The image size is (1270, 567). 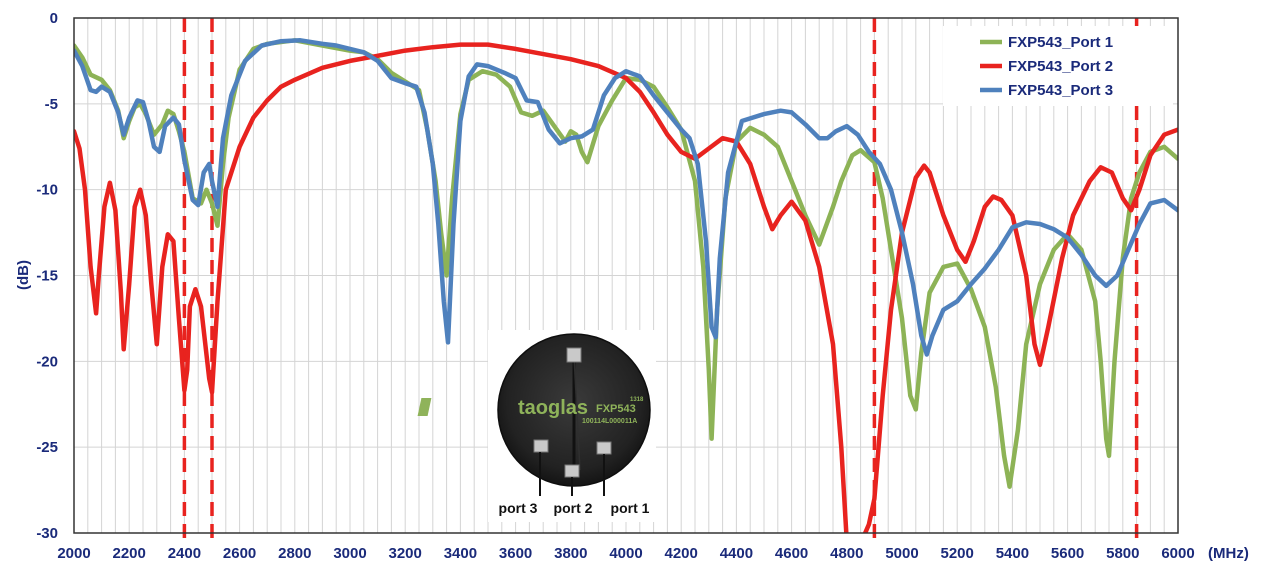 What do you see at coordinates (637, 400) in the screenshot?
I see `inset-small-code: 1318` at bounding box center [637, 400].